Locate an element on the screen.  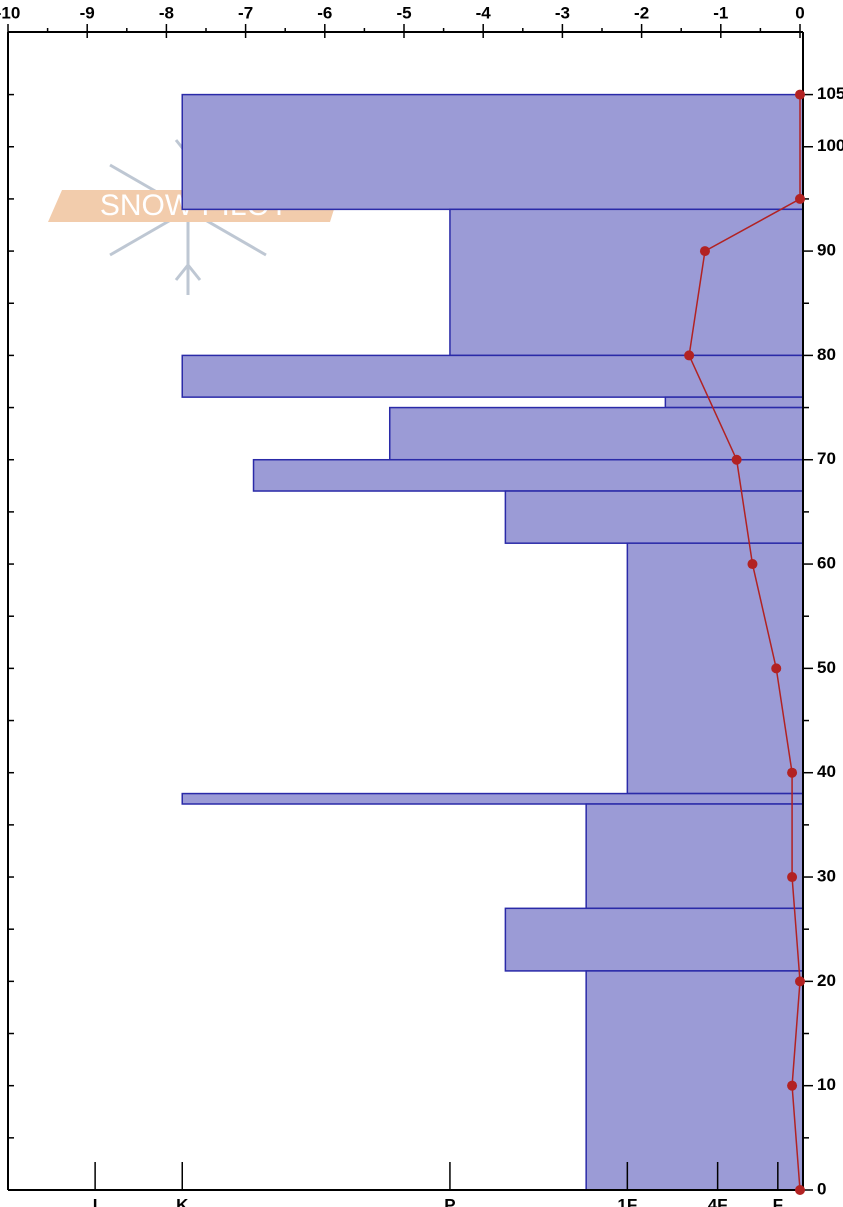
hardness-label: K is located at coordinates (182, 1201).